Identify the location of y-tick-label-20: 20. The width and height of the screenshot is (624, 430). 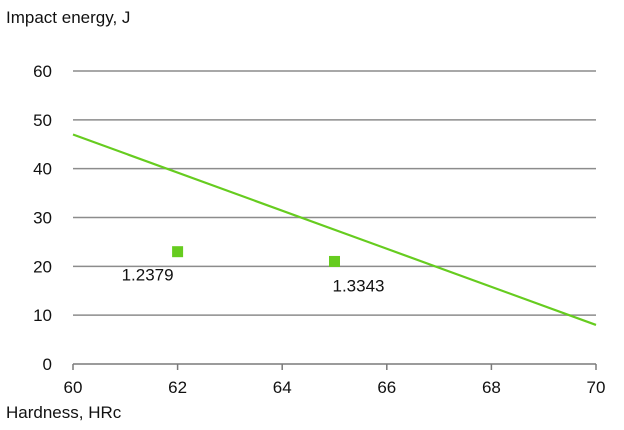
(42, 266).